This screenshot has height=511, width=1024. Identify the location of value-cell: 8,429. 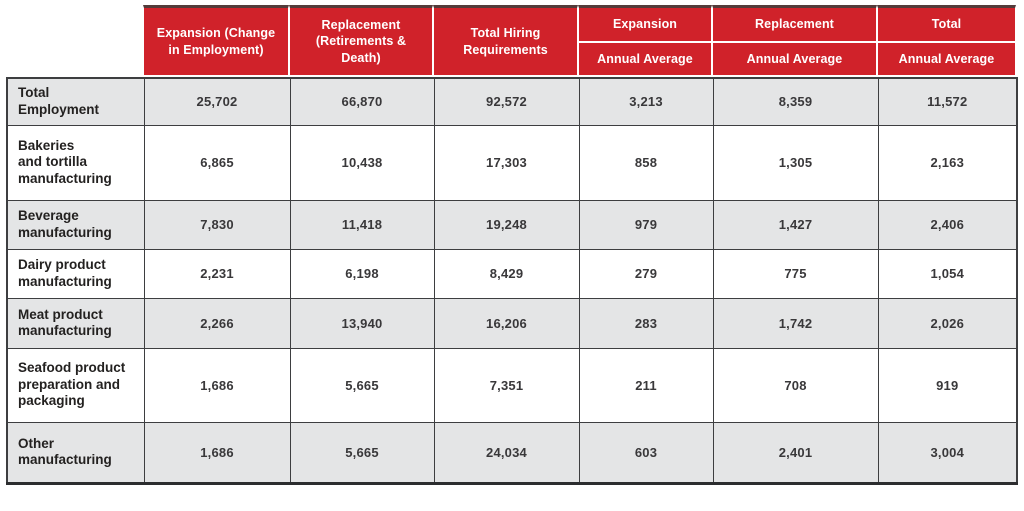
(506, 273).